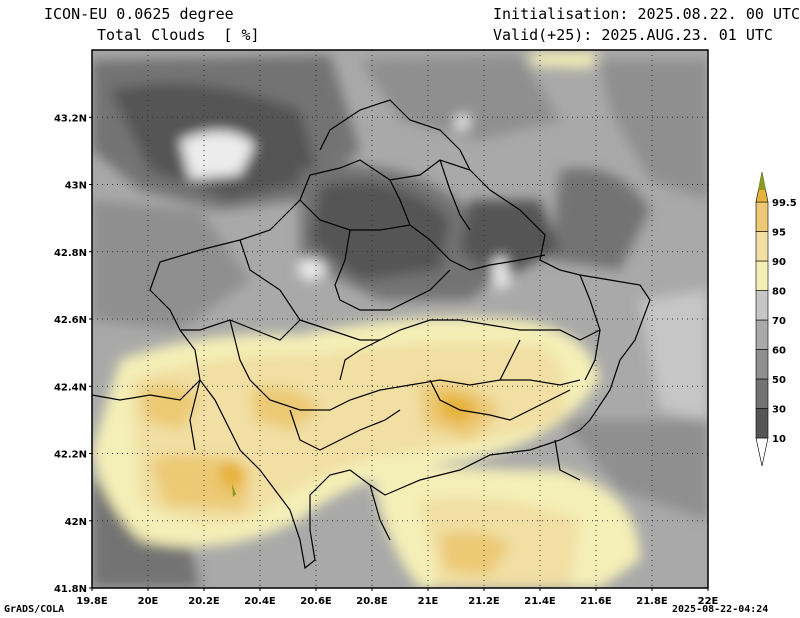 The image size is (800, 618). What do you see at coordinates (234, 490) in the screenshot?
I see `max-cloud-spot` at bounding box center [234, 490].